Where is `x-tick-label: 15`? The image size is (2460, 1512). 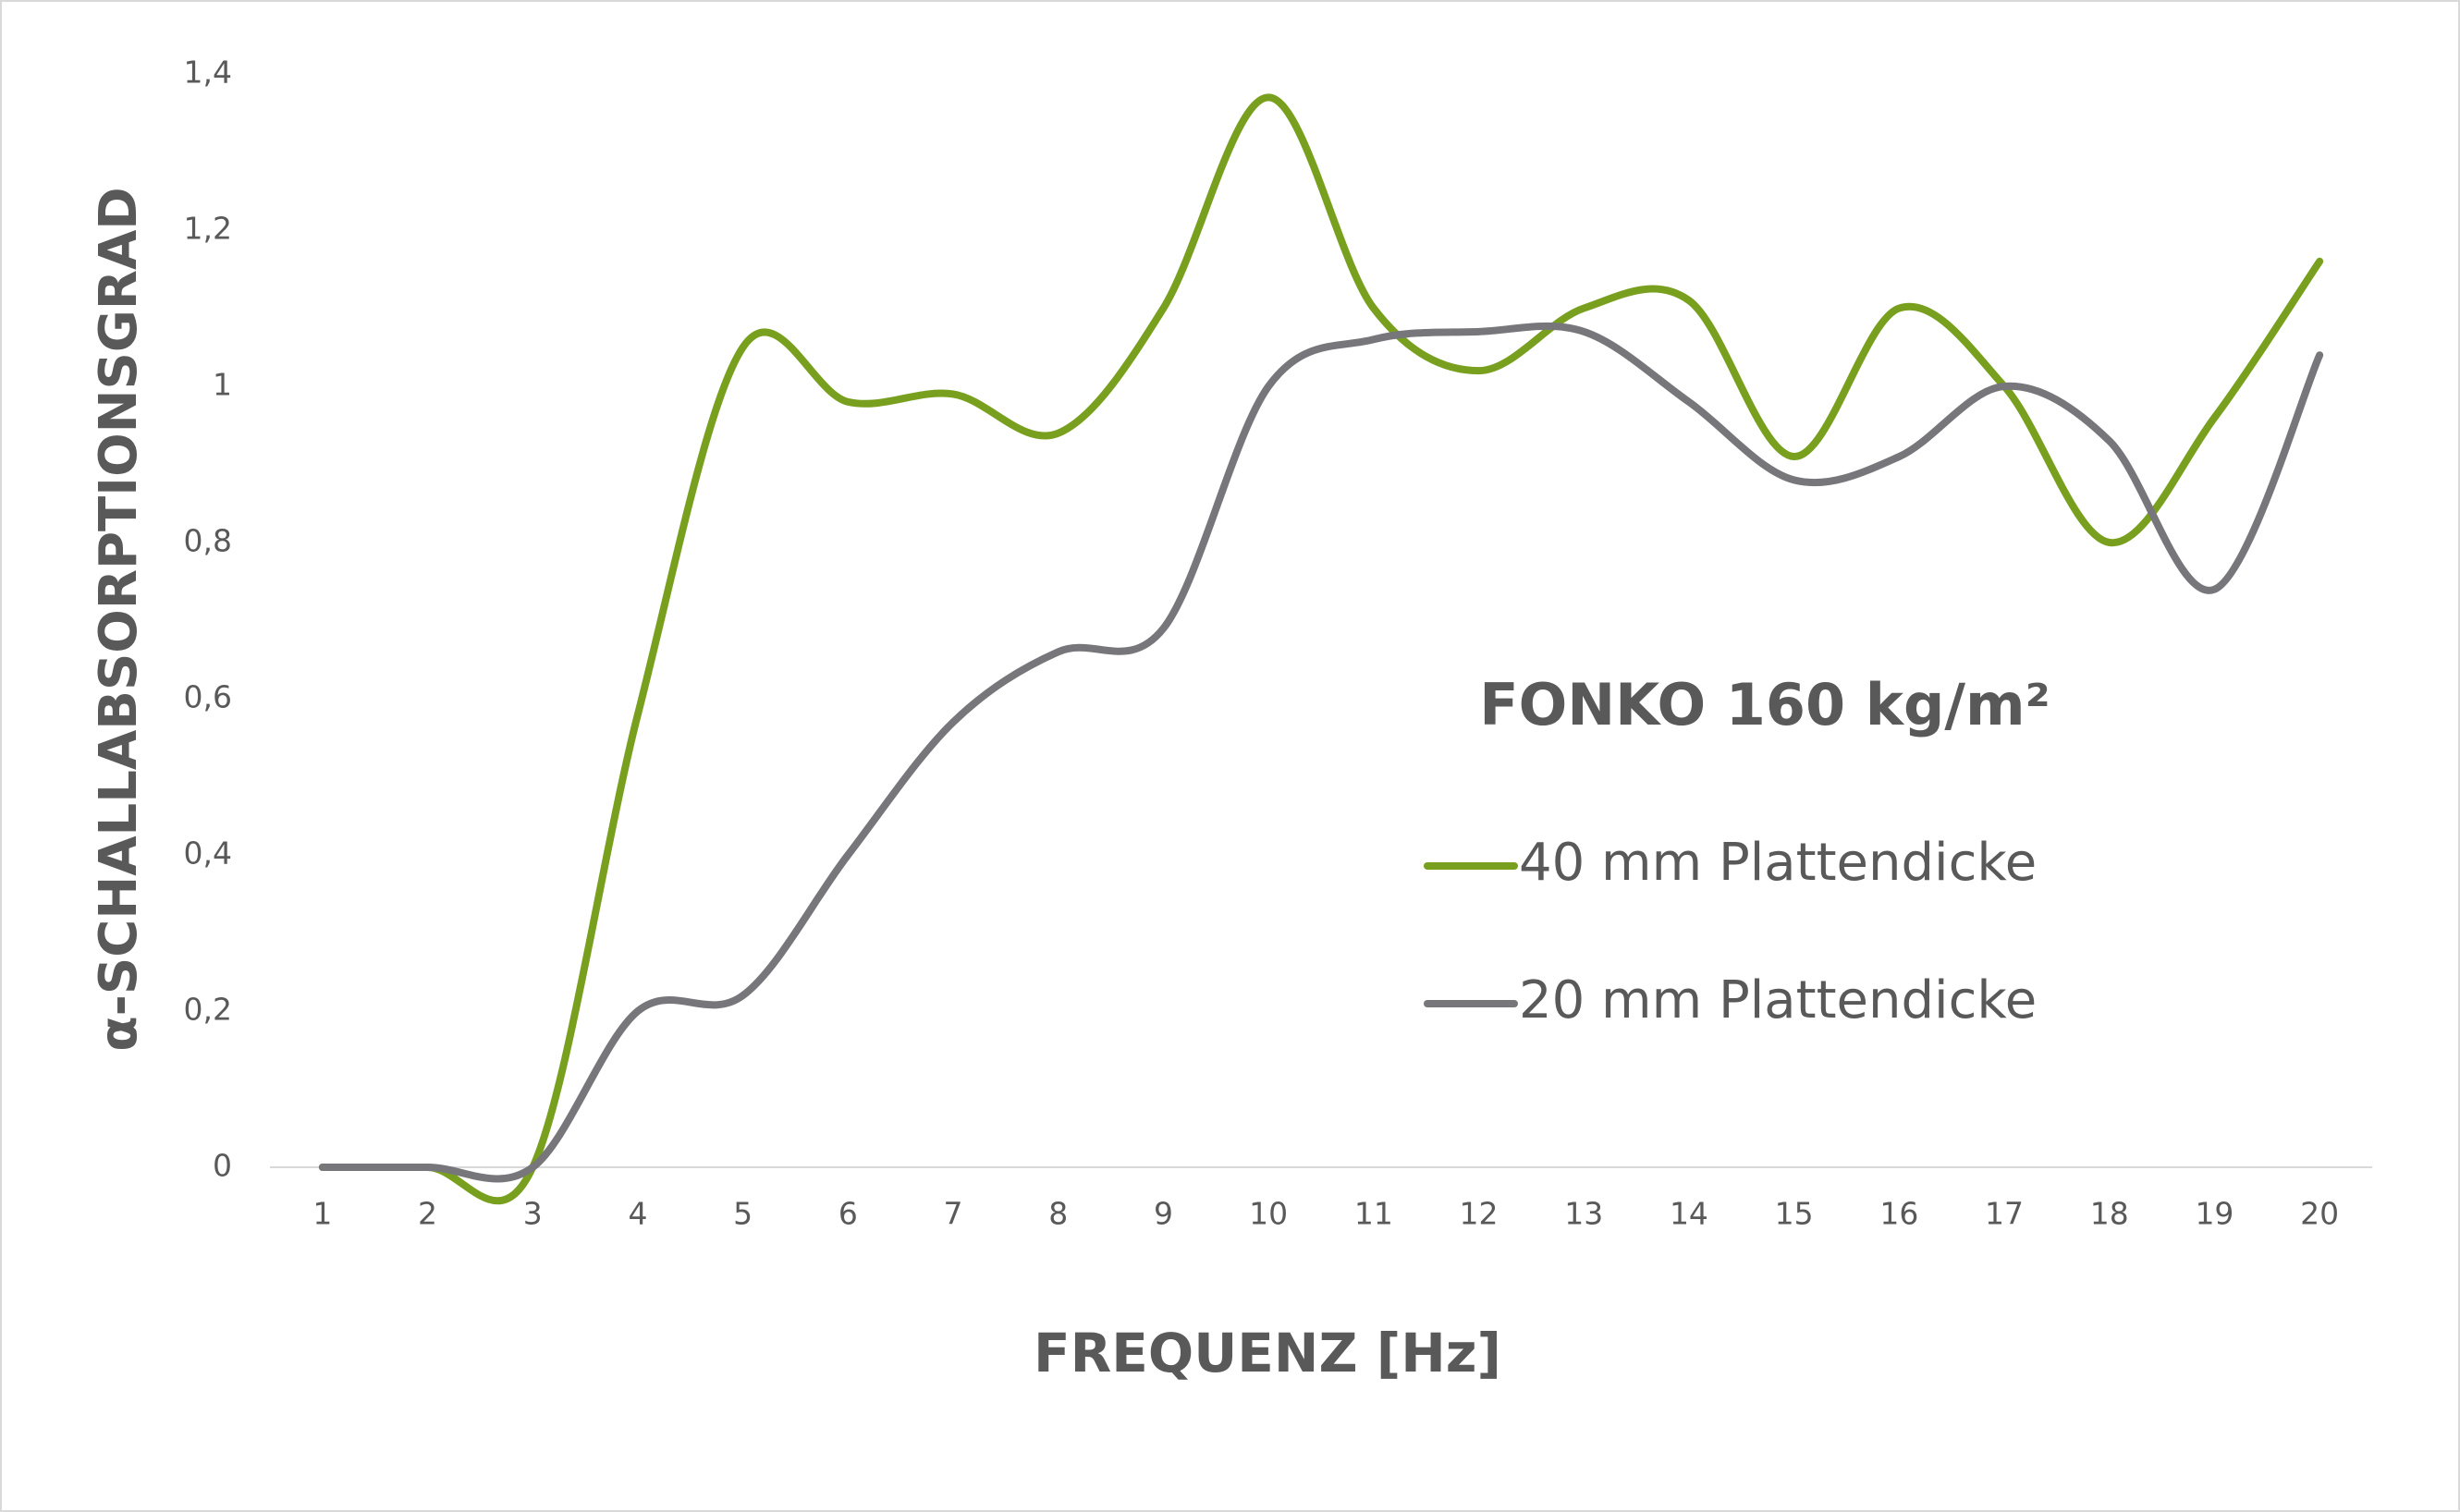
x-tick-label: 15 is located at coordinates (1795, 1214).